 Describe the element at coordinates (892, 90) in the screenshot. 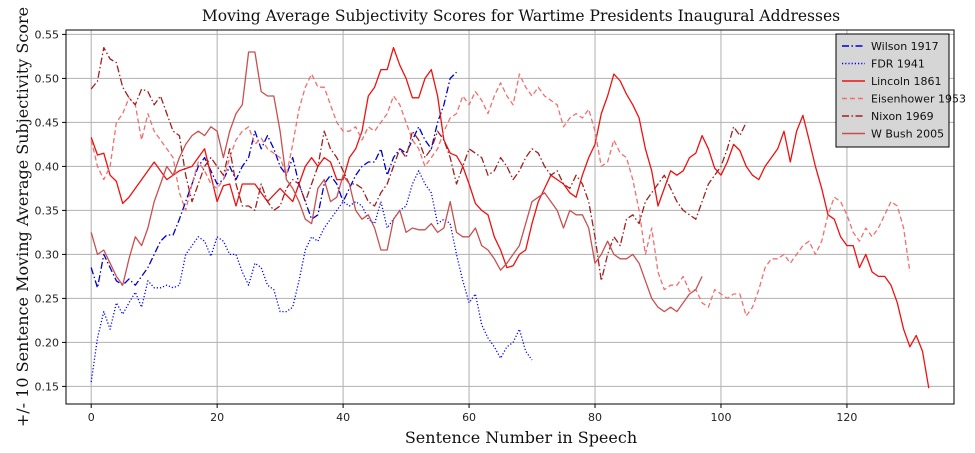

I see `legend-box` at that location.